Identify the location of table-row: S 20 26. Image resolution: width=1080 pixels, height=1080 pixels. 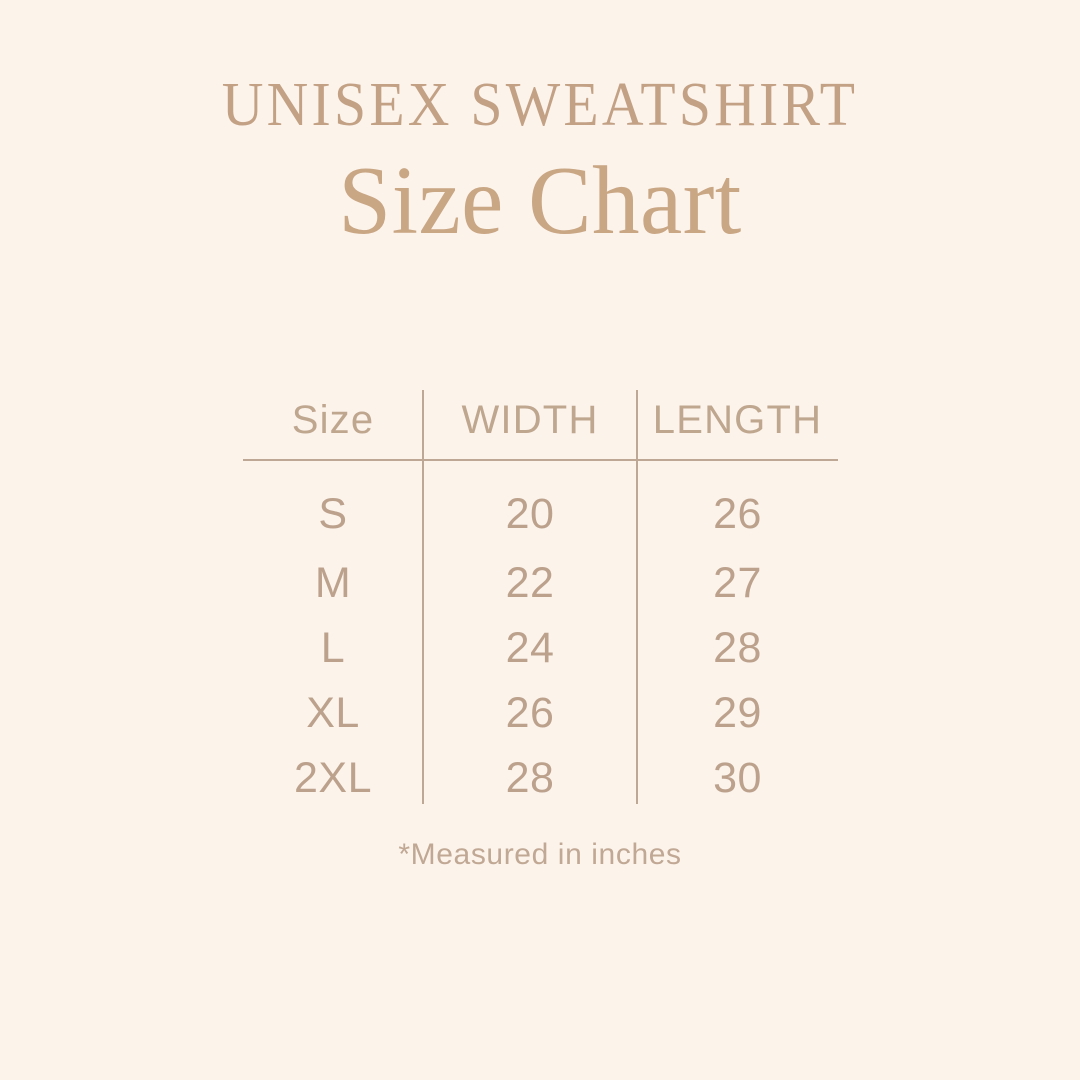
(540, 505).